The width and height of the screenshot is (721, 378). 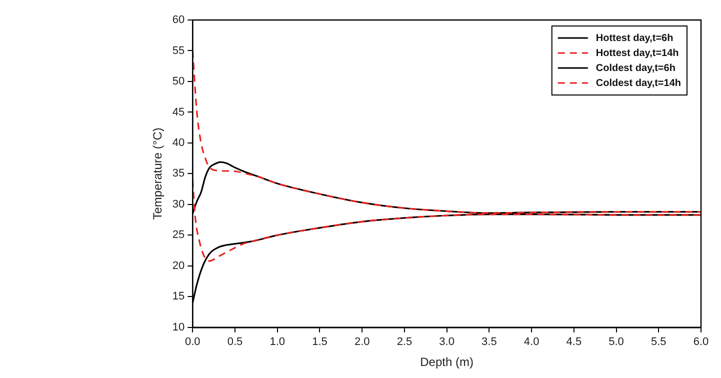 What do you see at coordinates (447, 362) in the screenshot?
I see `x-axis-title: Depth (m)` at bounding box center [447, 362].